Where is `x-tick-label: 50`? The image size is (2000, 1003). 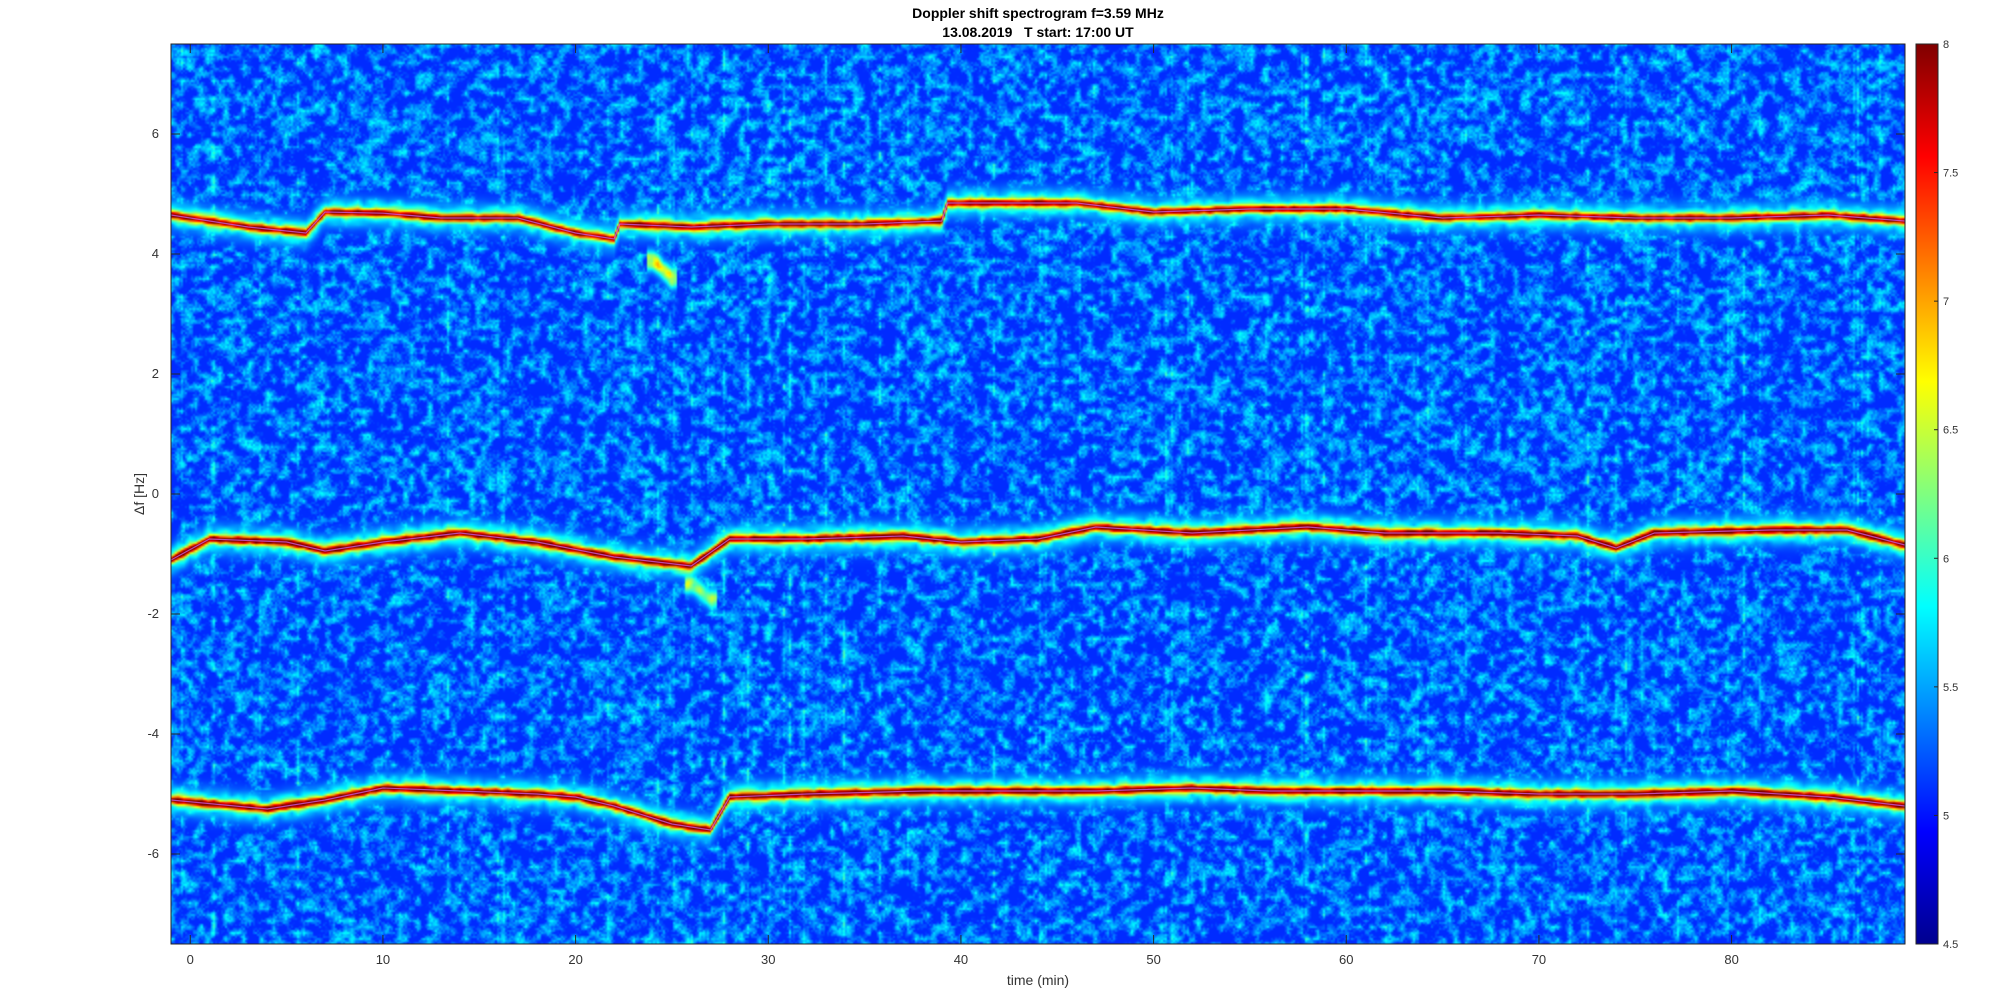 x-tick-label: 50 is located at coordinates (1153, 959).